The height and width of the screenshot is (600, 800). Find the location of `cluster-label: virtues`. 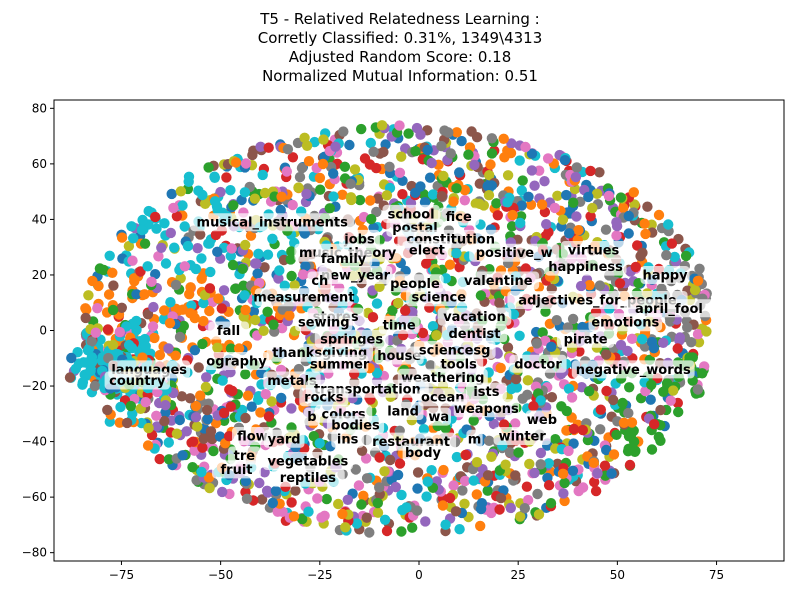

cluster-label: virtues is located at coordinates (593, 250).